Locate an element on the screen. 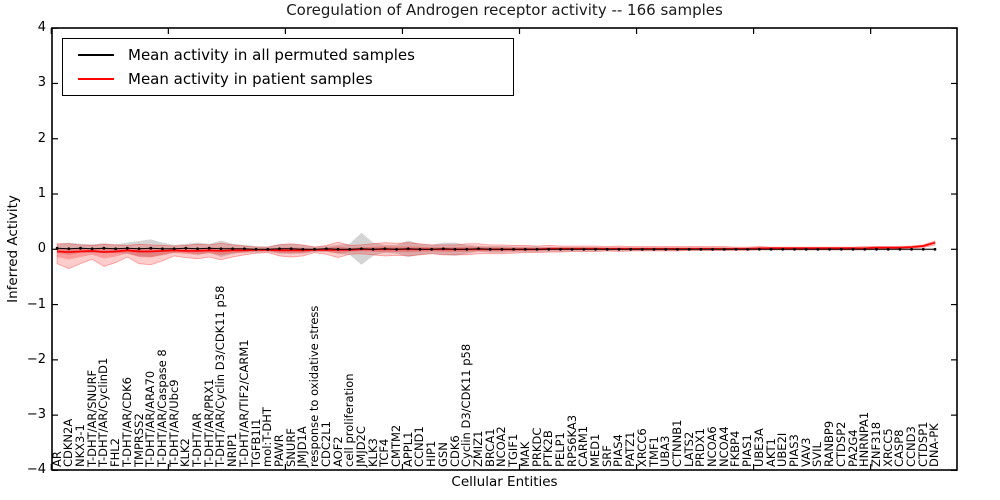 This screenshot has height=500, width=1000. legend-entry-patient: Mean activity in patient samples is located at coordinates (288, 79).